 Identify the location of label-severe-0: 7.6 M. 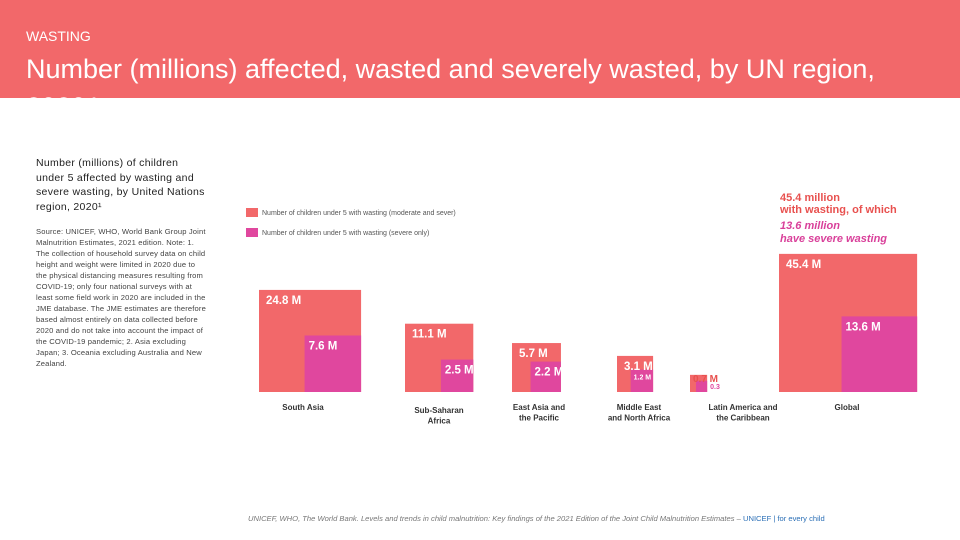
(323, 346).